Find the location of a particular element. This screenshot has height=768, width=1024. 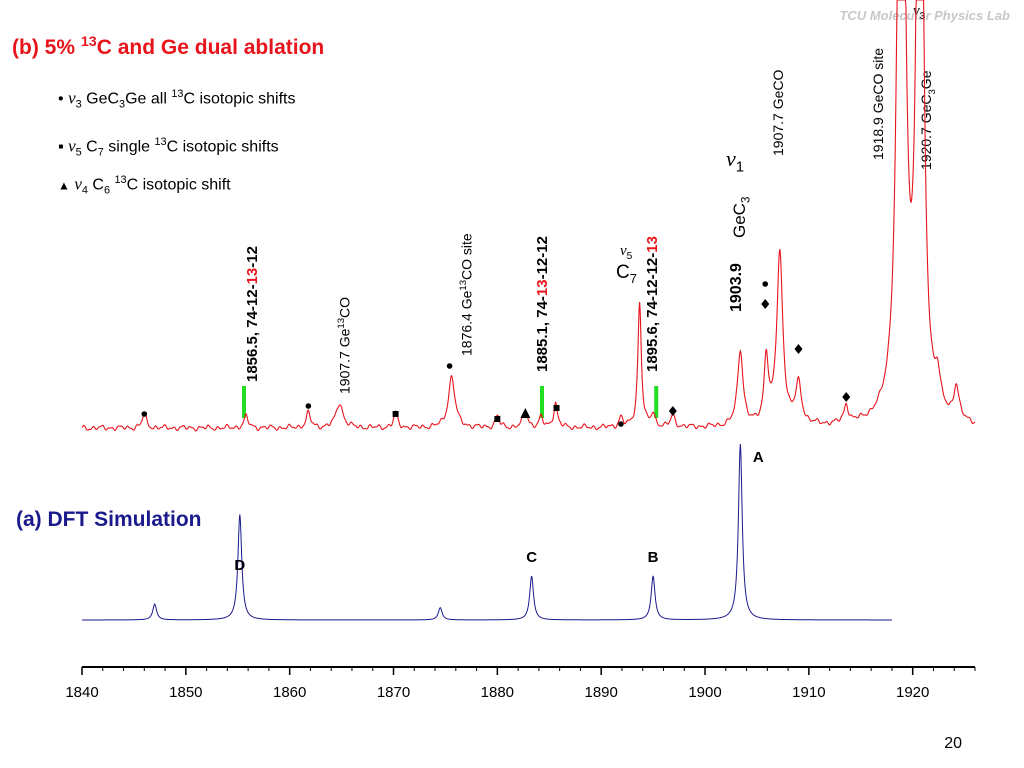

legend-text: single is located at coordinates (129, 147).